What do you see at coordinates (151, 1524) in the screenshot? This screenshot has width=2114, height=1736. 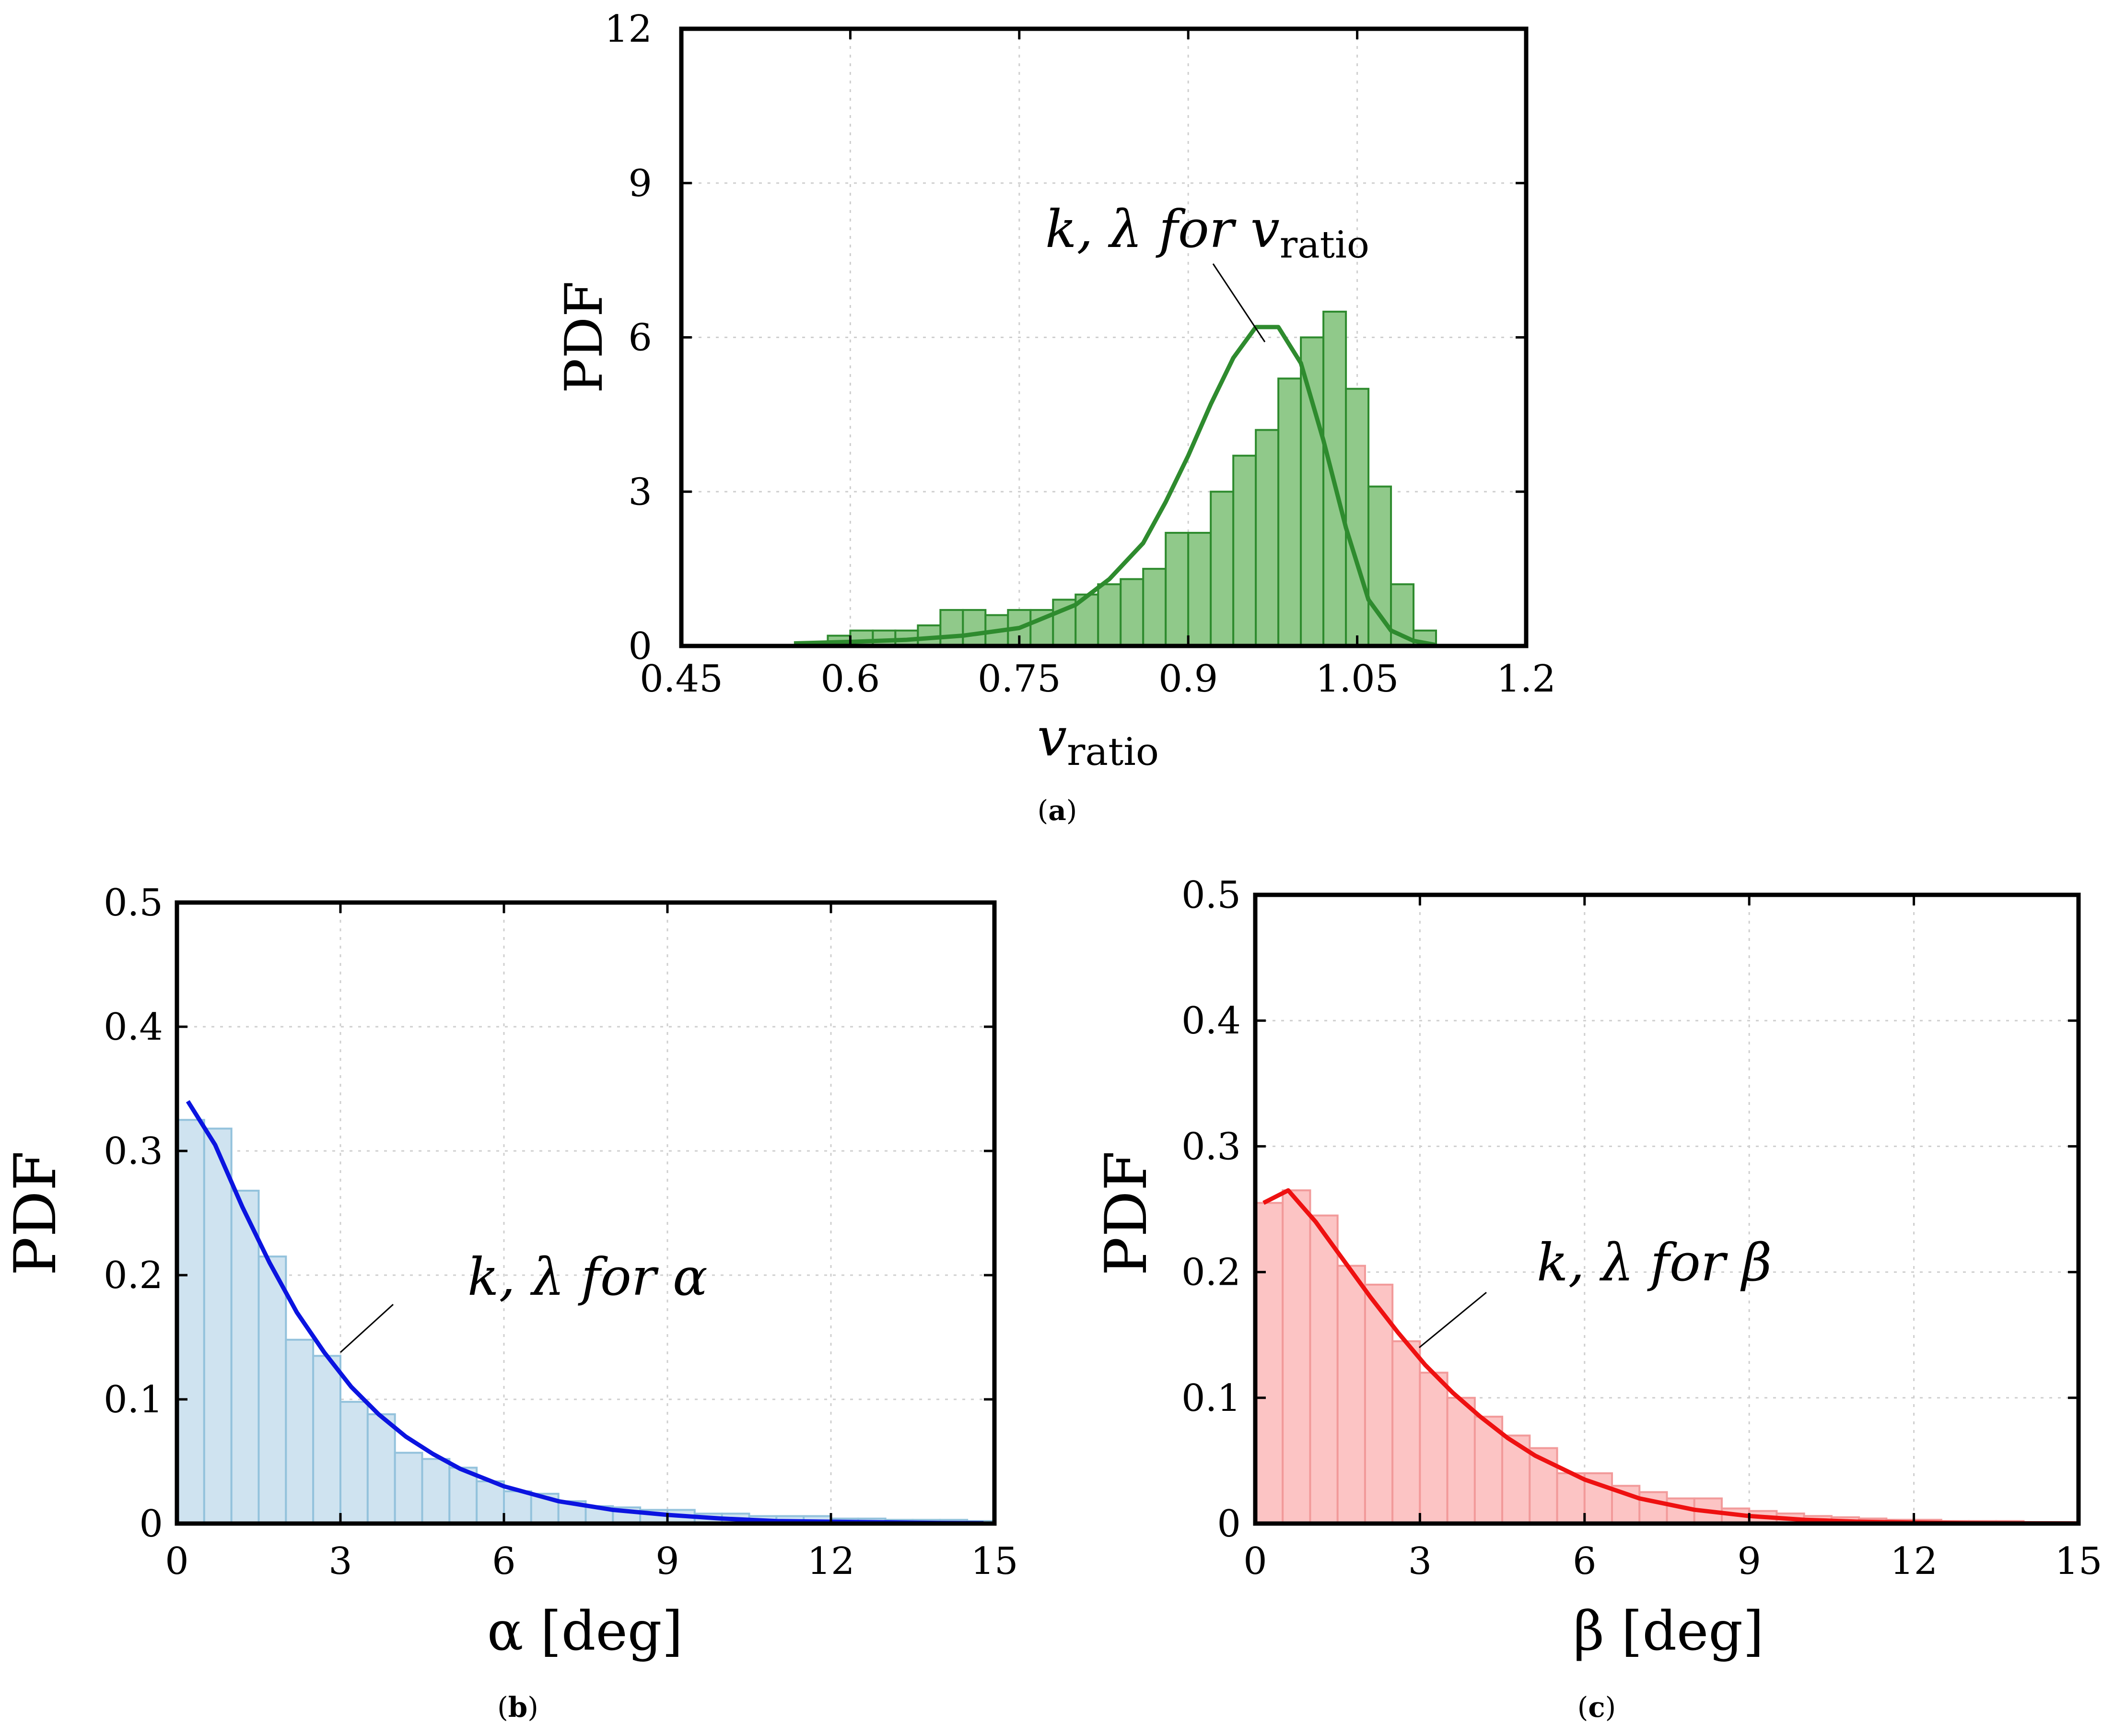 I see `chart-b-ytick-label: 0` at bounding box center [151, 1524].